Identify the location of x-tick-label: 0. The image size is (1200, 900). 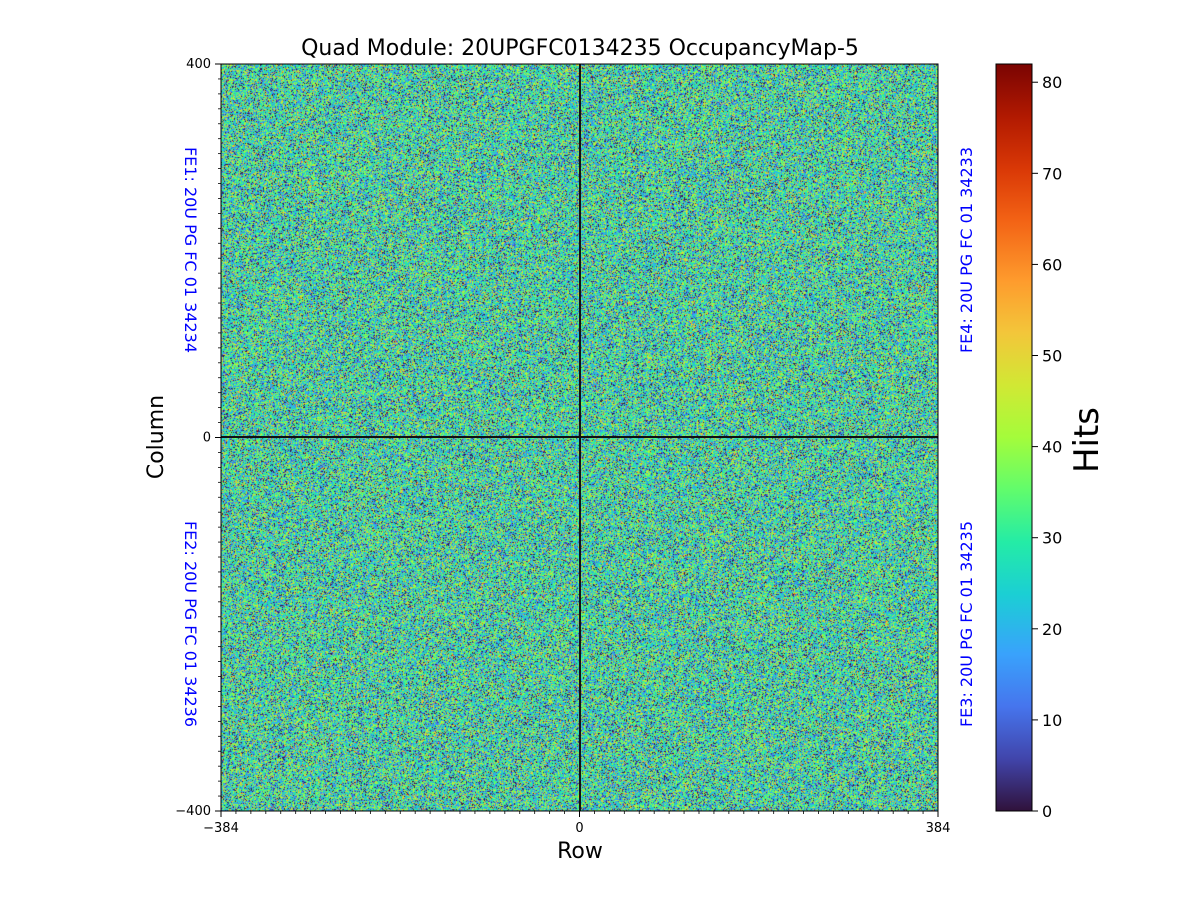
(579, 828).